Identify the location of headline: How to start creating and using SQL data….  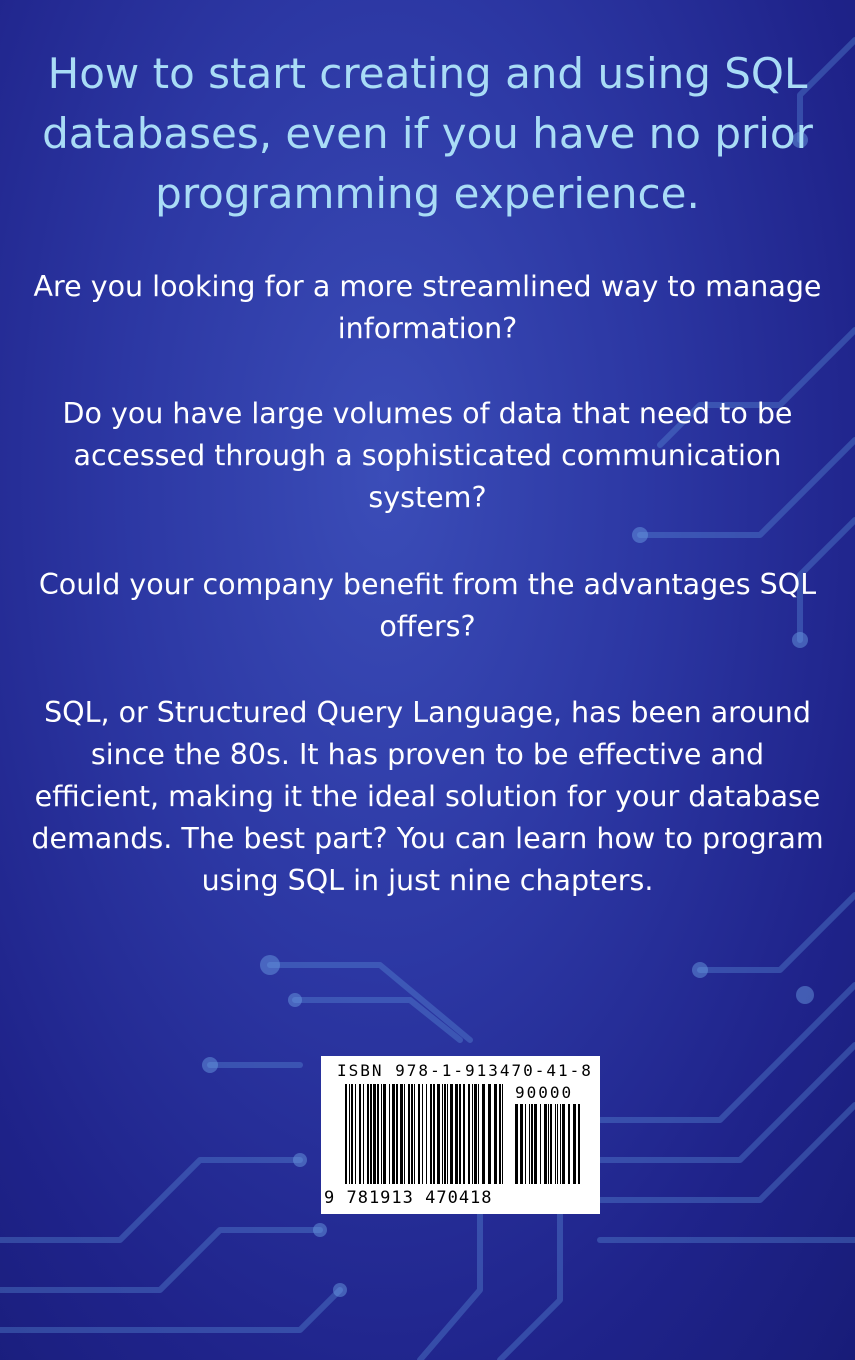
(427, 133).